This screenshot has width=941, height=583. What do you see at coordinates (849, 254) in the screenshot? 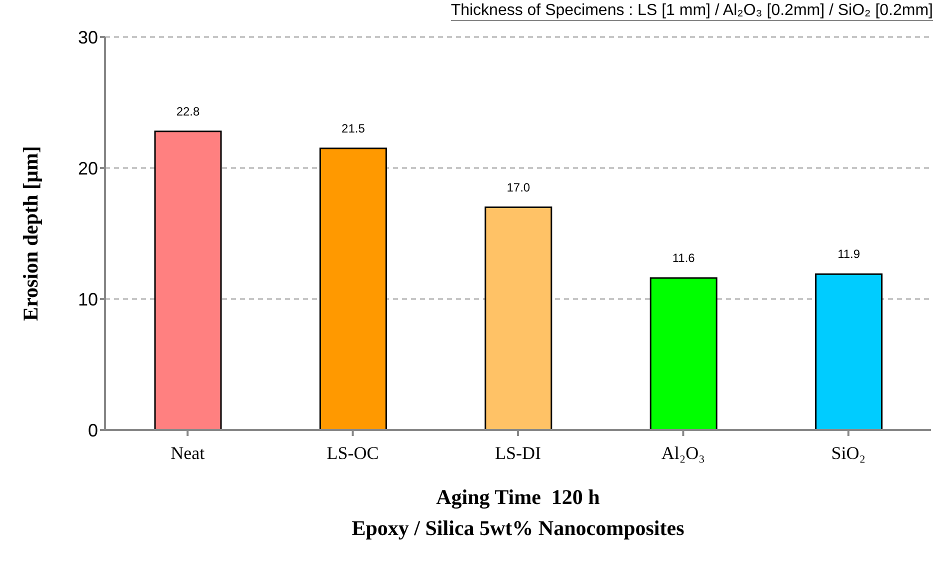
I see `data-label: 11.9` at bounding box center [849, 254].